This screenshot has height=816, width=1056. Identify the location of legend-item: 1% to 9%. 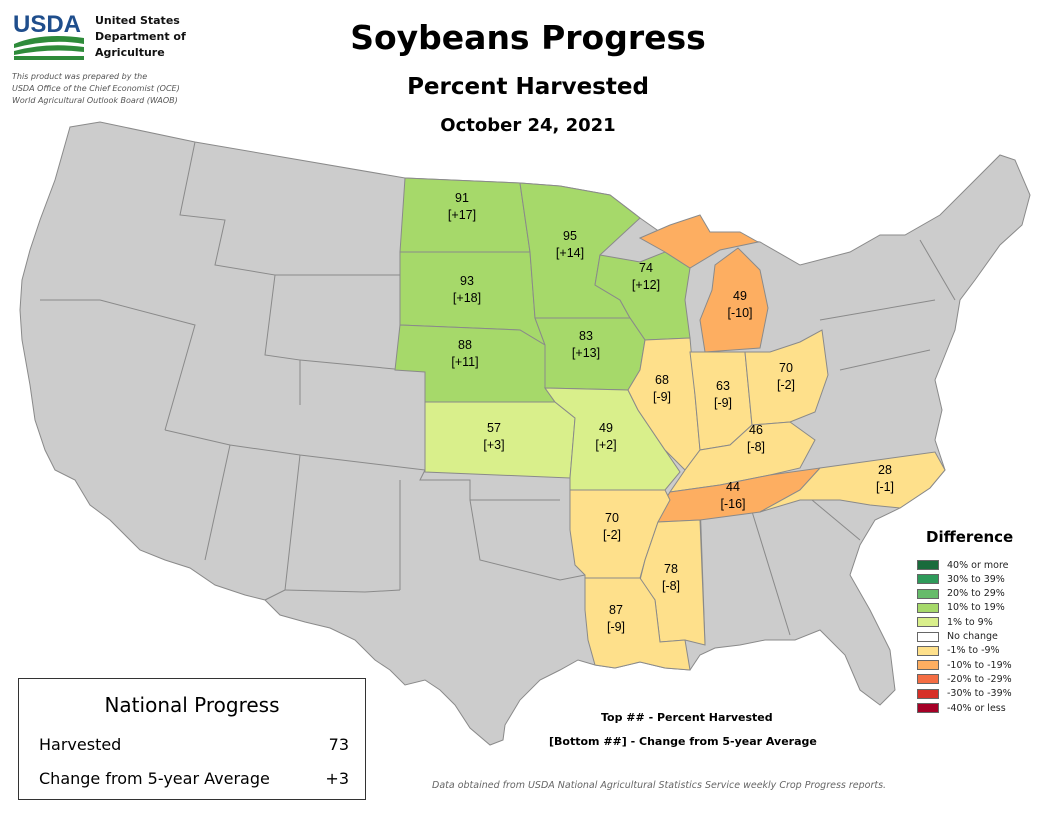
(955, 622).